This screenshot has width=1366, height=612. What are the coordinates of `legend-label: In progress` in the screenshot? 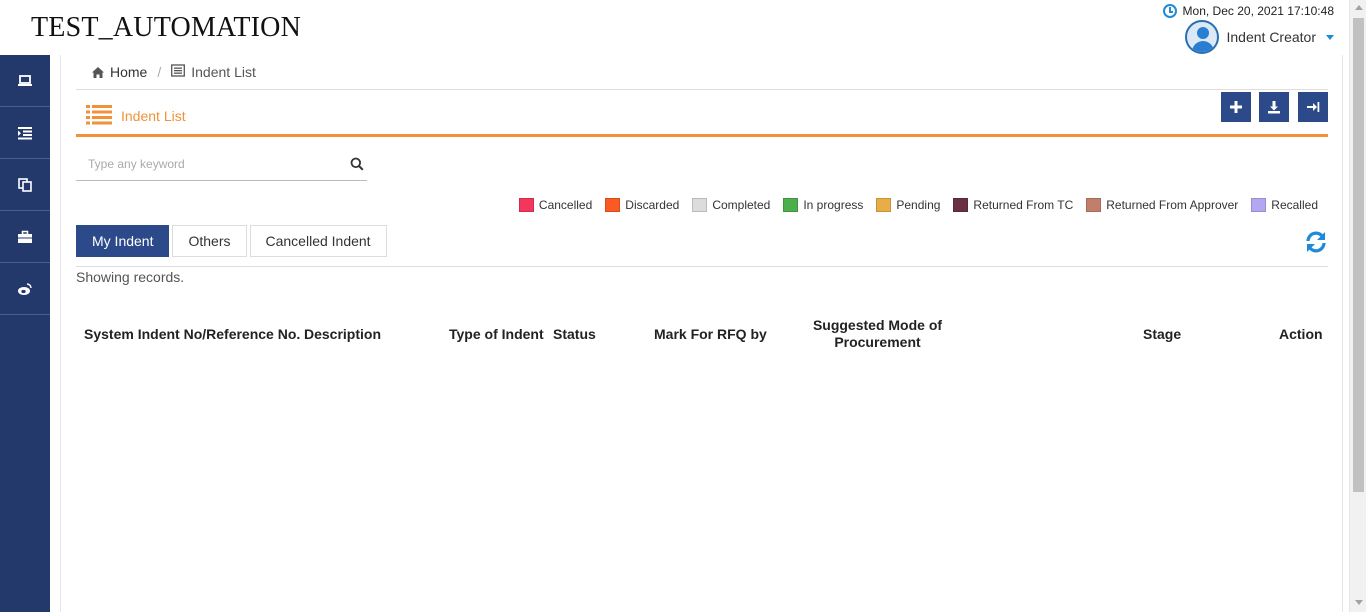 It's located at (833, 205).